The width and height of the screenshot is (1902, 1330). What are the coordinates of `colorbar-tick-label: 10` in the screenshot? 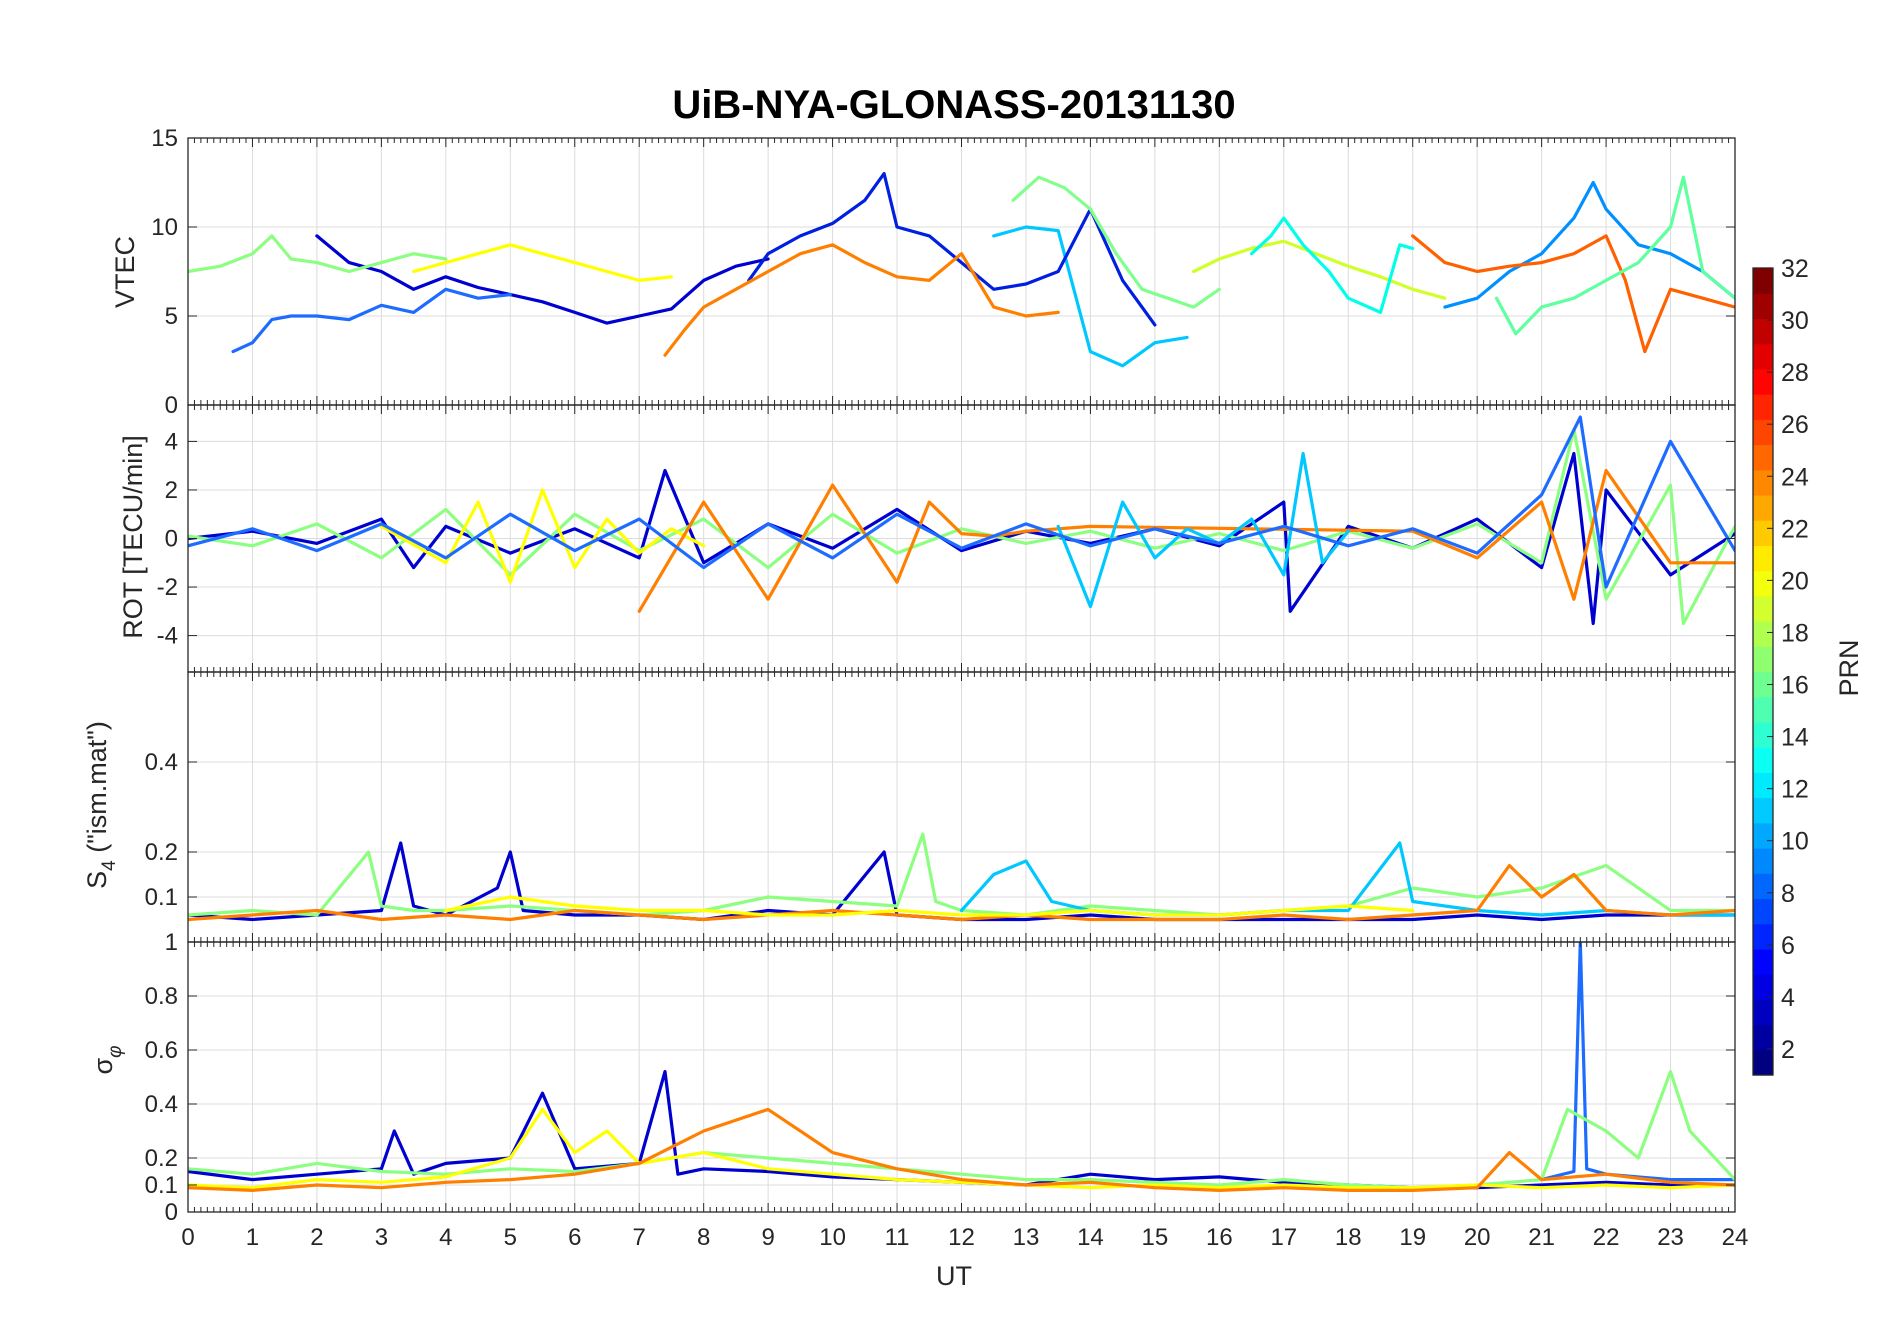 It's located at (1795, 842).